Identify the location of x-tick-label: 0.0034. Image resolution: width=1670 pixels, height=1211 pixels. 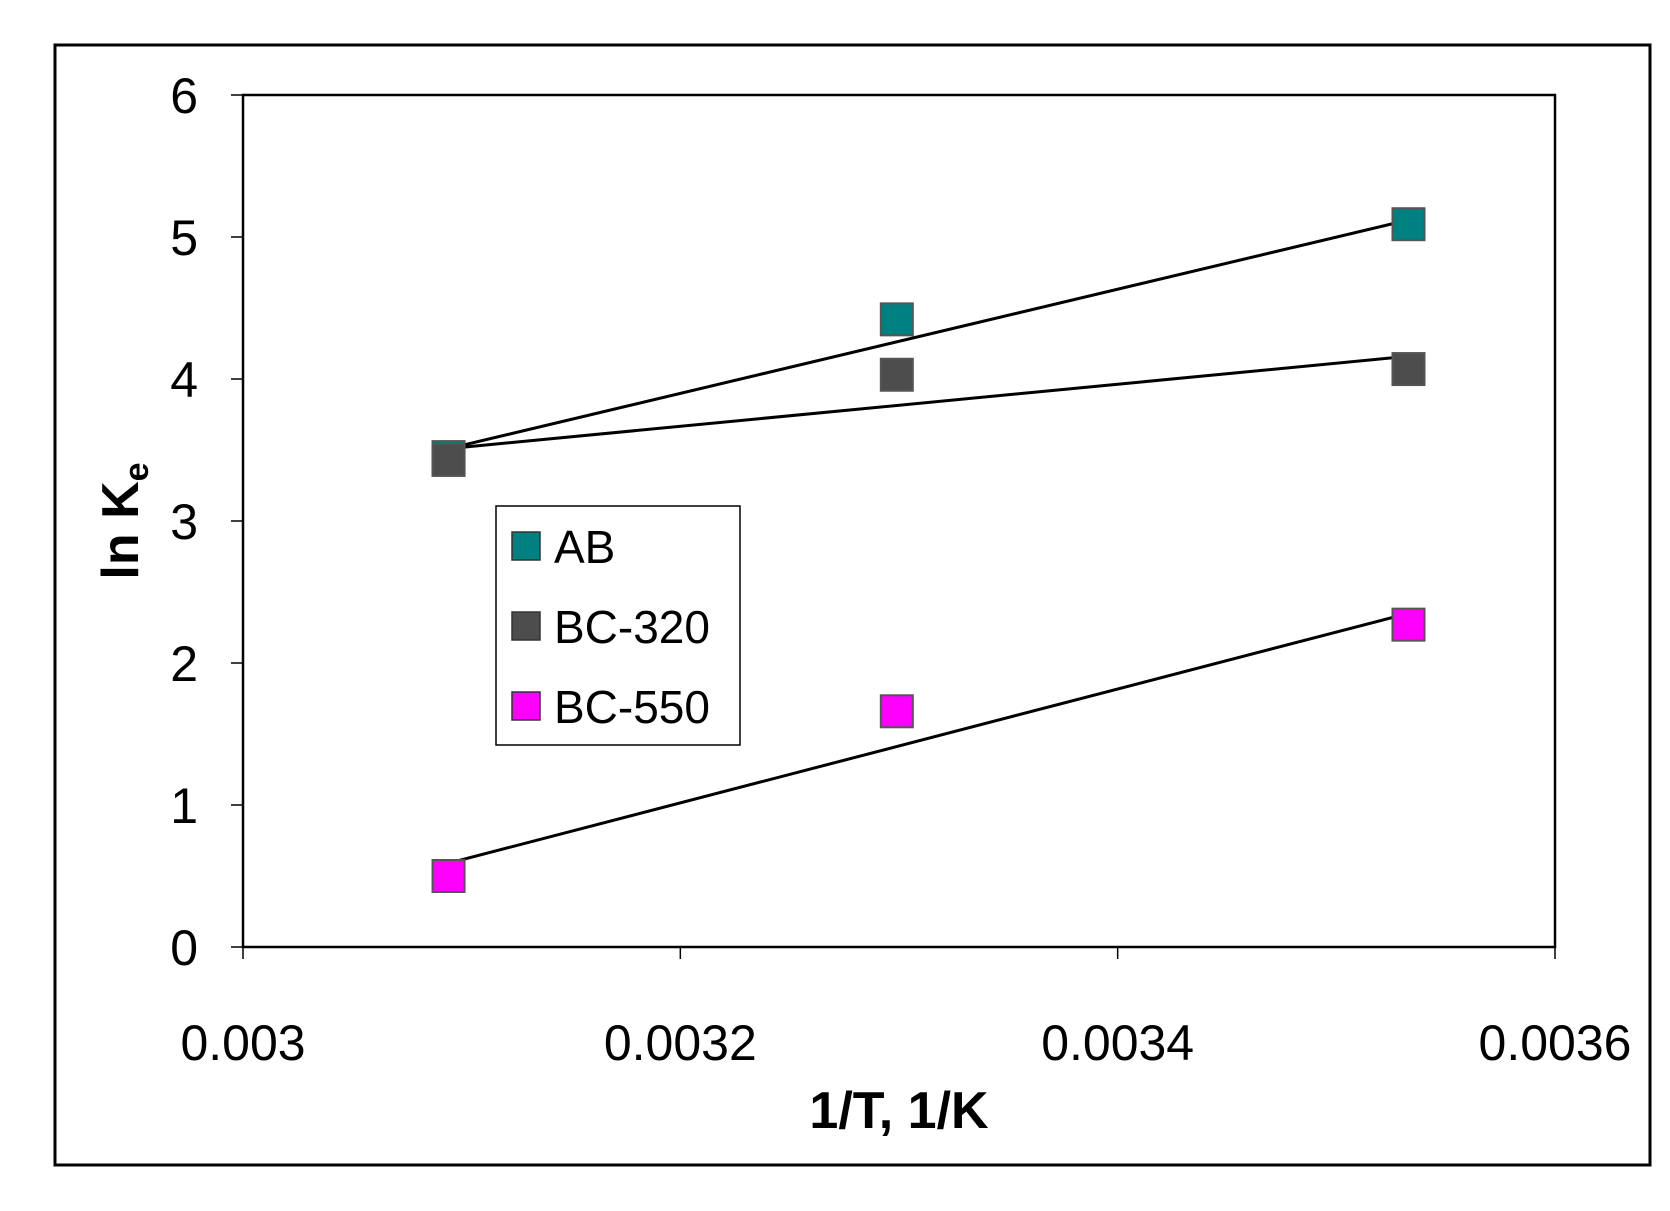
(1117, 1043).